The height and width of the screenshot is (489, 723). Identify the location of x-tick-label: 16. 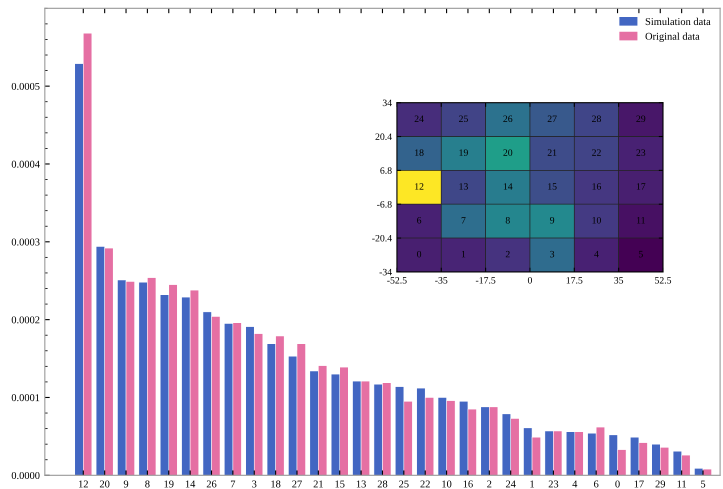
(468, 484).